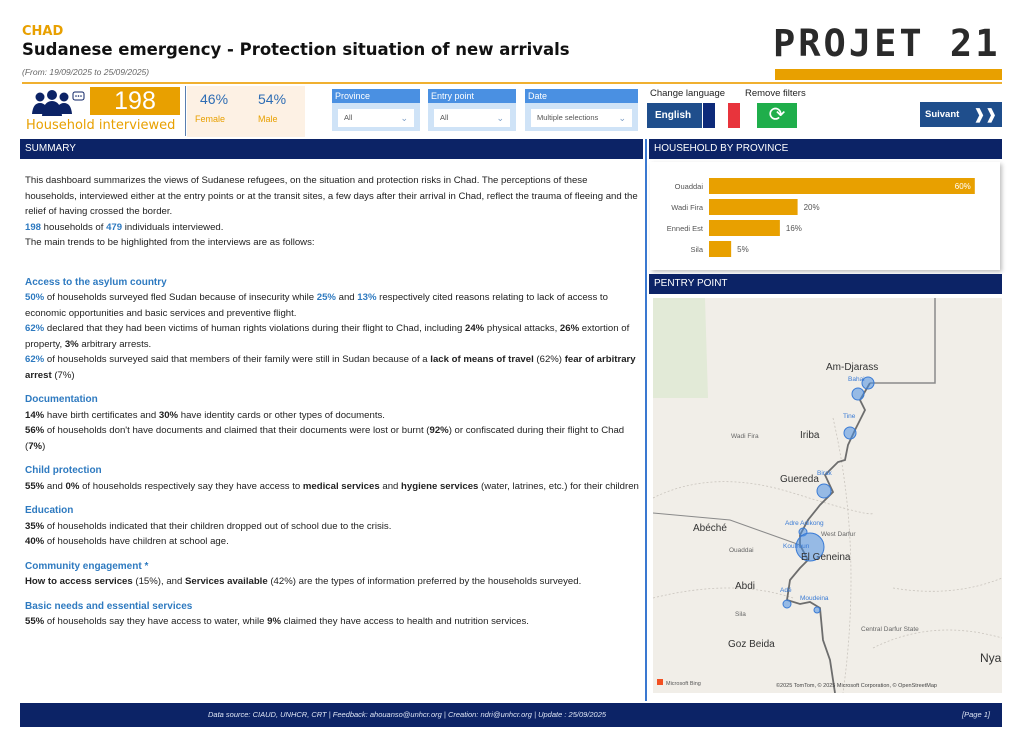  Describe the element at coordinates (888, 74) in the screenshot. I see `logo-accent-bar` at that location.